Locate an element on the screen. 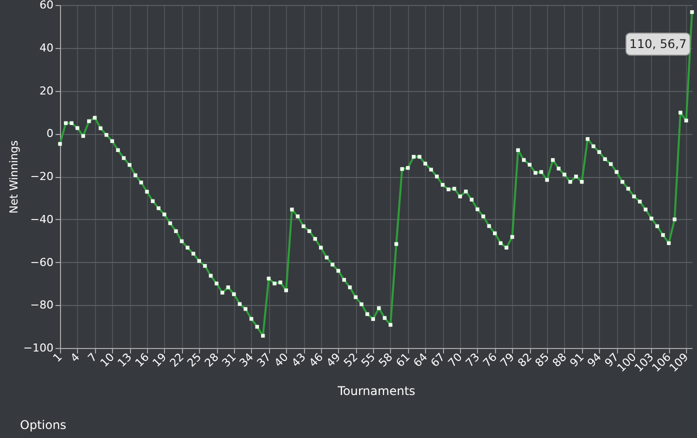  x-tick-label: 10 is located at coordinates (107, 360).